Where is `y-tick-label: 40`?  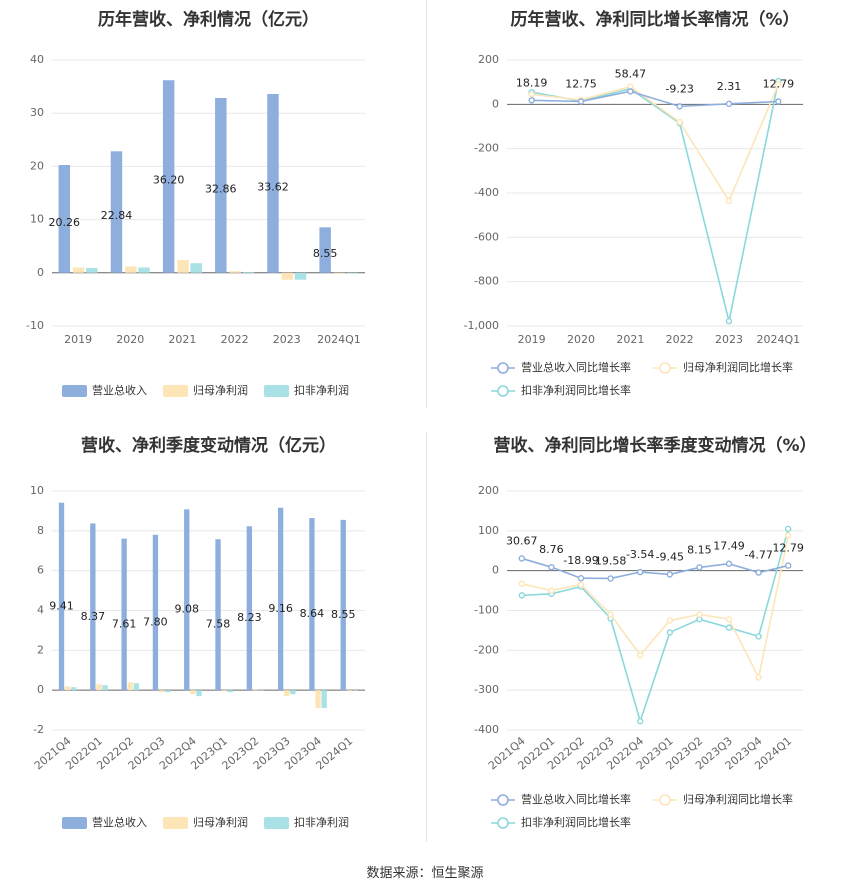
y-tick-label: 40 is located at coordinates (37, 59).